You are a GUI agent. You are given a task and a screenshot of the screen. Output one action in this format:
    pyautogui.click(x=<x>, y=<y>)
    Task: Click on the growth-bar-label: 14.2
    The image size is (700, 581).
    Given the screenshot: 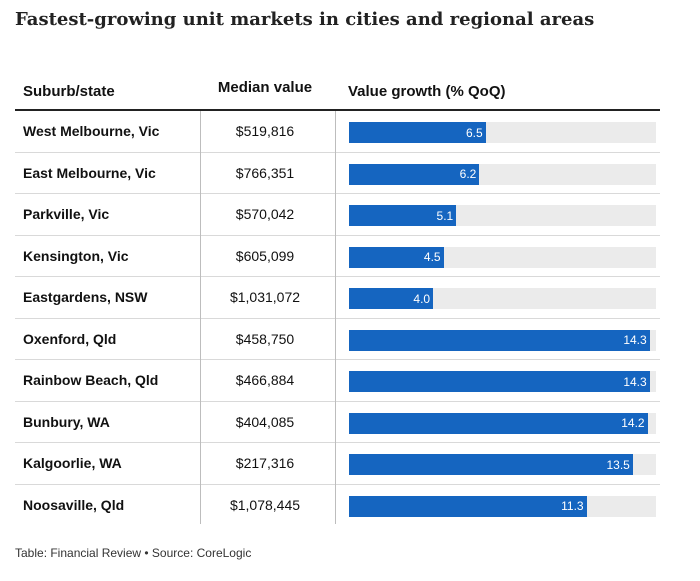 What is the action you would take?
    pyautogui.click(x=633, y=423)
    